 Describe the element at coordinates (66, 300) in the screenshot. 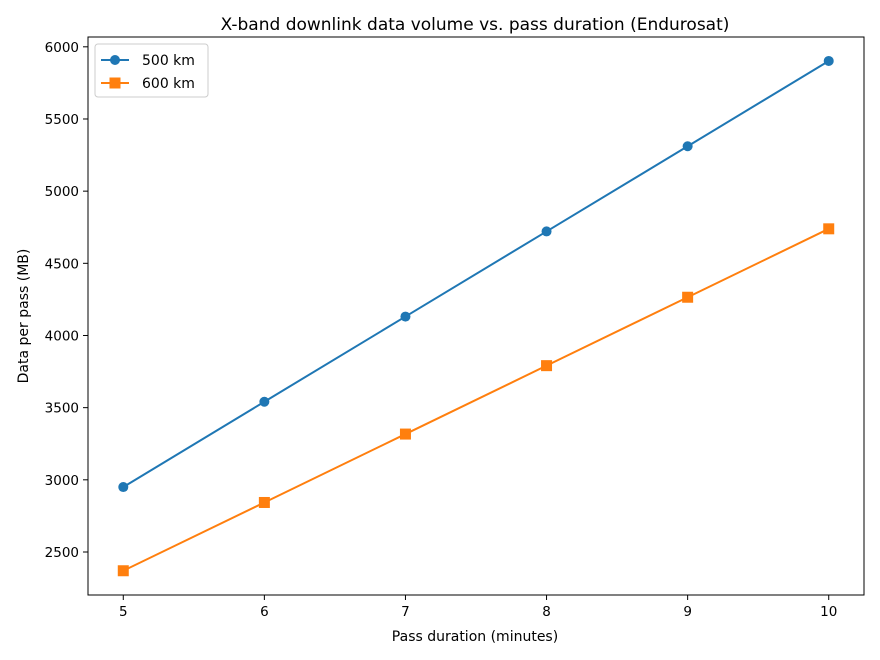

I see `y-axis: 2500 3000 3500 4000 4500 5000 5500 6000` at that location.